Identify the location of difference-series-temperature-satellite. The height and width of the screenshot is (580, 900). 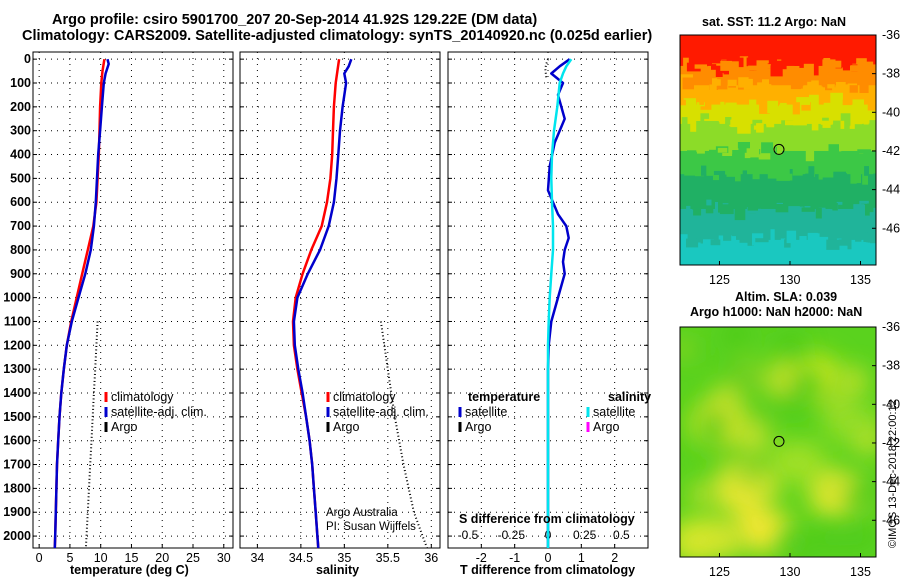
(558, 303).